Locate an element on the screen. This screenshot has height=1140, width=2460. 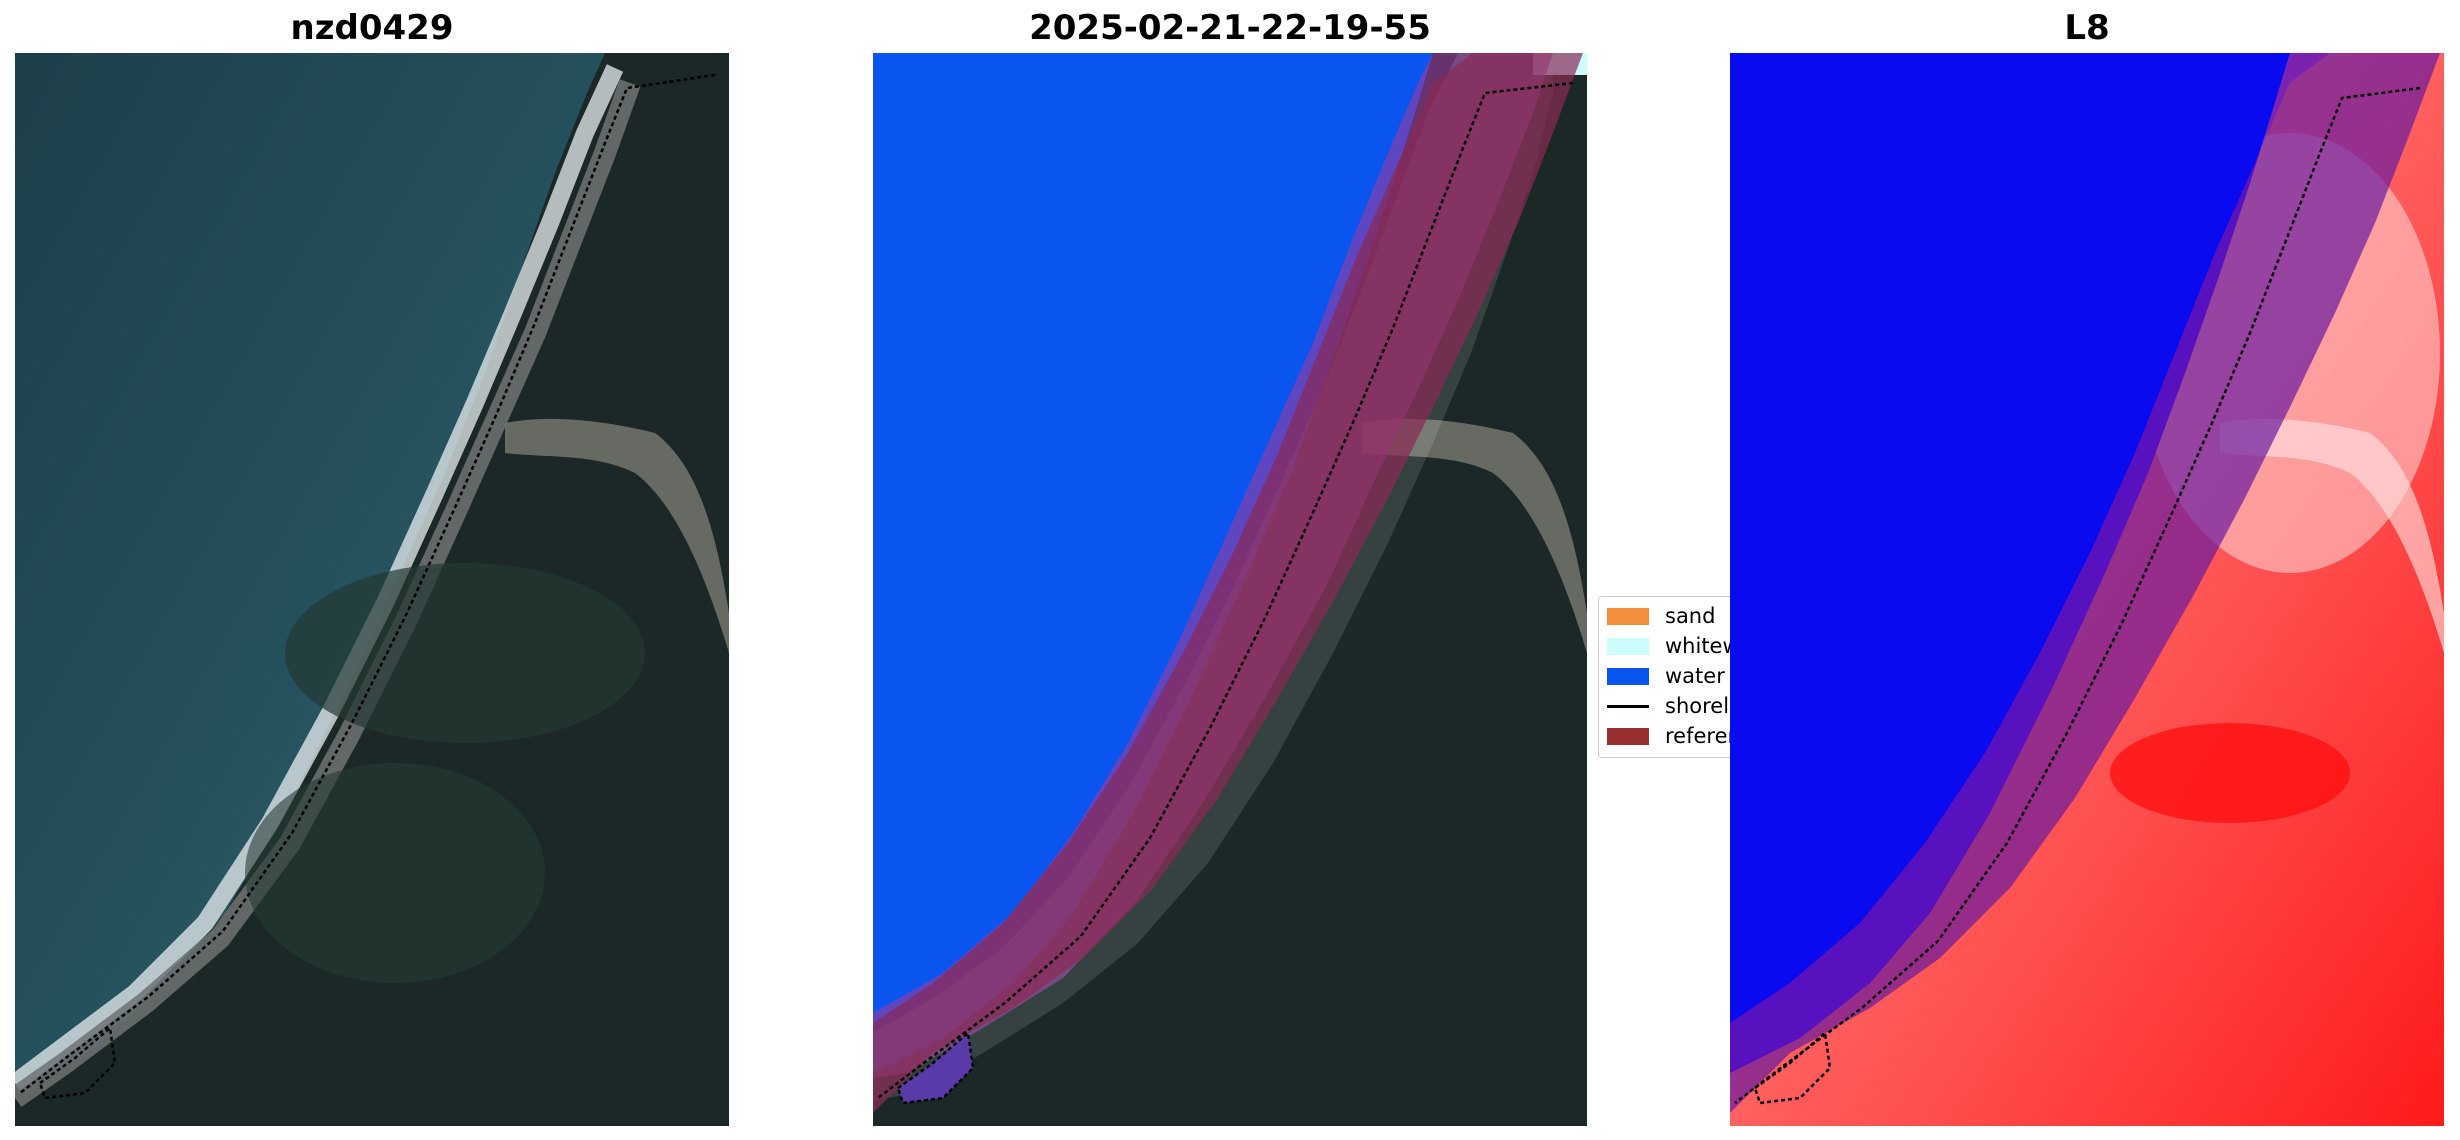
water-swatch is located at coordinates (1628, 676).